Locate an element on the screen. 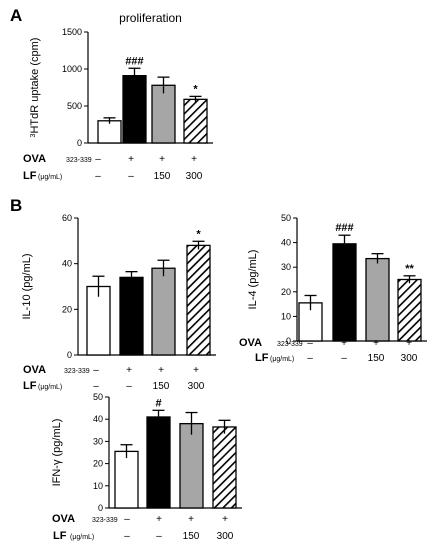 The height and width of the screenshot is (550, 433). y-axis-label: 3HTdR uptake (cpm) is located at coordinates (35, 88).